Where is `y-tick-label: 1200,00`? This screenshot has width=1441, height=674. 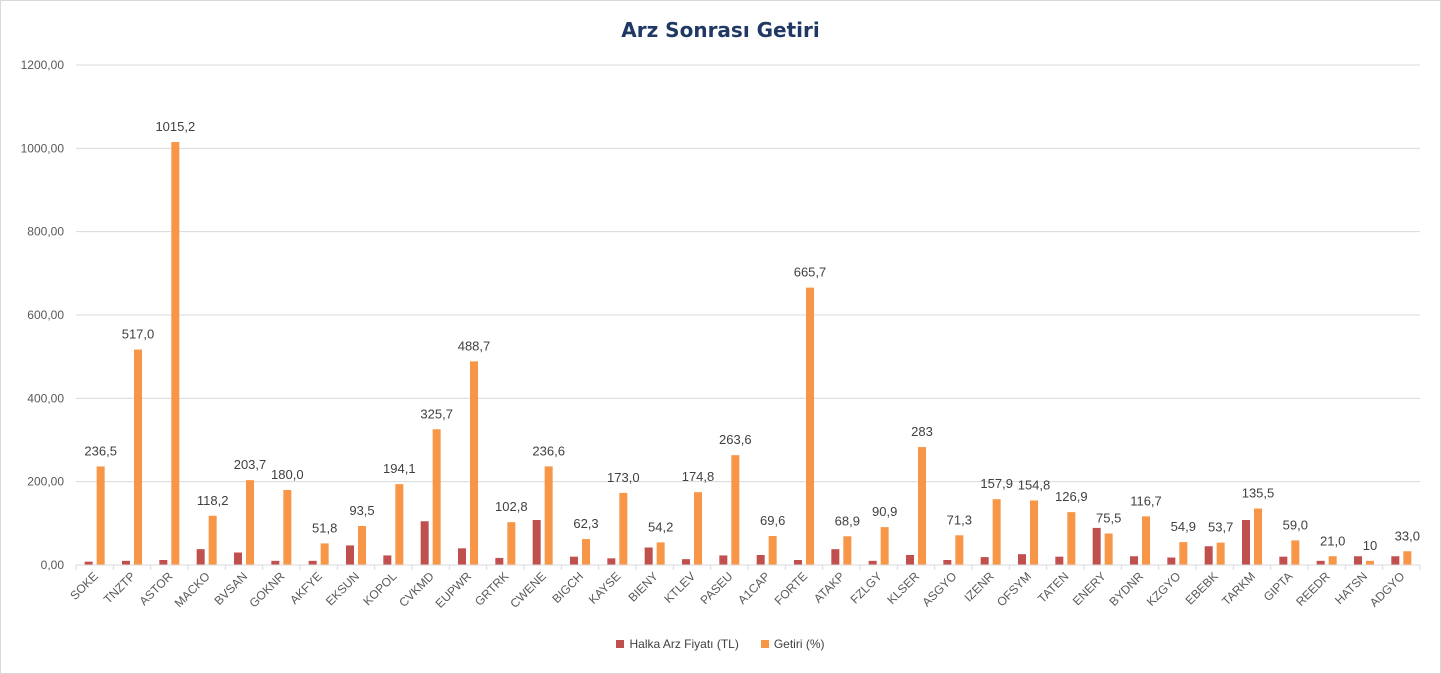
y-tick-label: 1200,00 is located at coordinates (43, 65).